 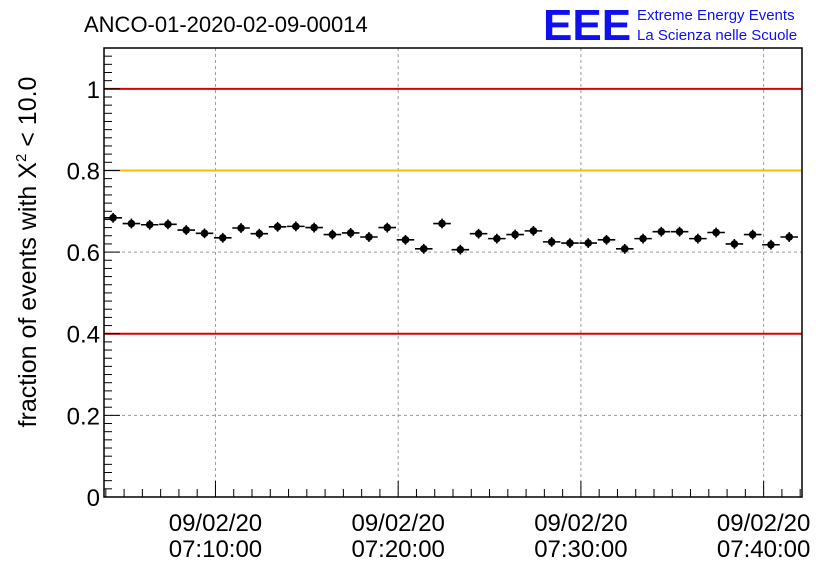 What do you see at coordinates (397, 549) in the screenshot?
I see `x-tick-label-time: 07:20:00` at bounding box center [397, 549].